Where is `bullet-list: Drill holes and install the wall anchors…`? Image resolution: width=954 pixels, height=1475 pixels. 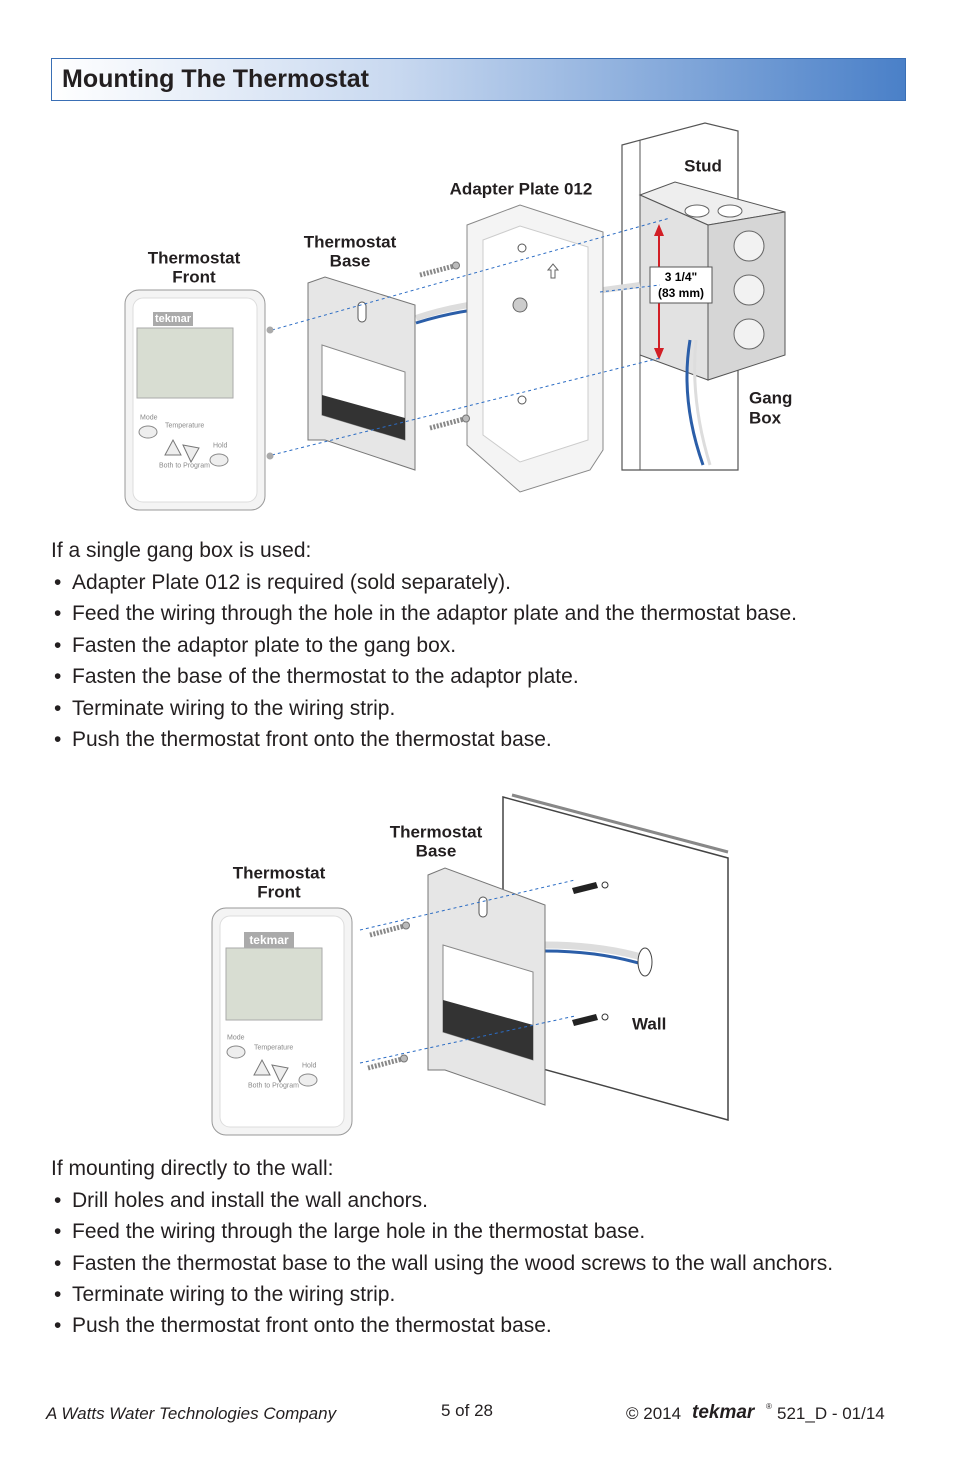
bullet-list: Drill holes and install the wall anchors… is located at coordinates (446, 1263).